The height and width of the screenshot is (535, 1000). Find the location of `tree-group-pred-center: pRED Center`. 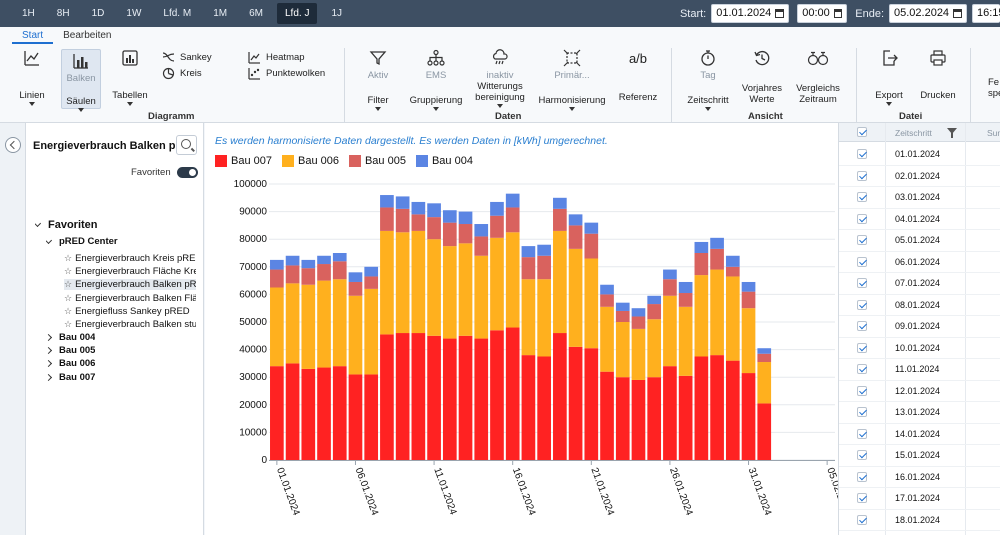

tree-group-pred-center: pRED Center is located at coordinates (82, 241).